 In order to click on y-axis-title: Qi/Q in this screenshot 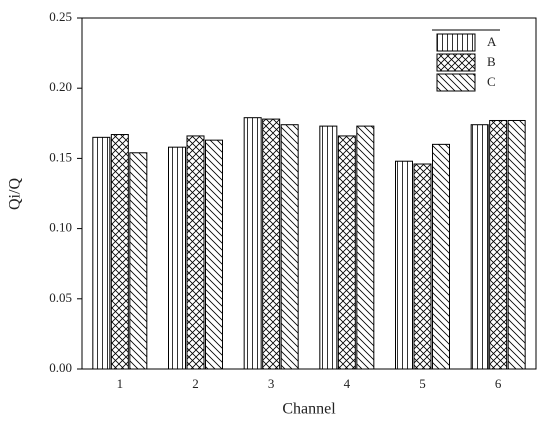, I will do `click(15, 194)`.